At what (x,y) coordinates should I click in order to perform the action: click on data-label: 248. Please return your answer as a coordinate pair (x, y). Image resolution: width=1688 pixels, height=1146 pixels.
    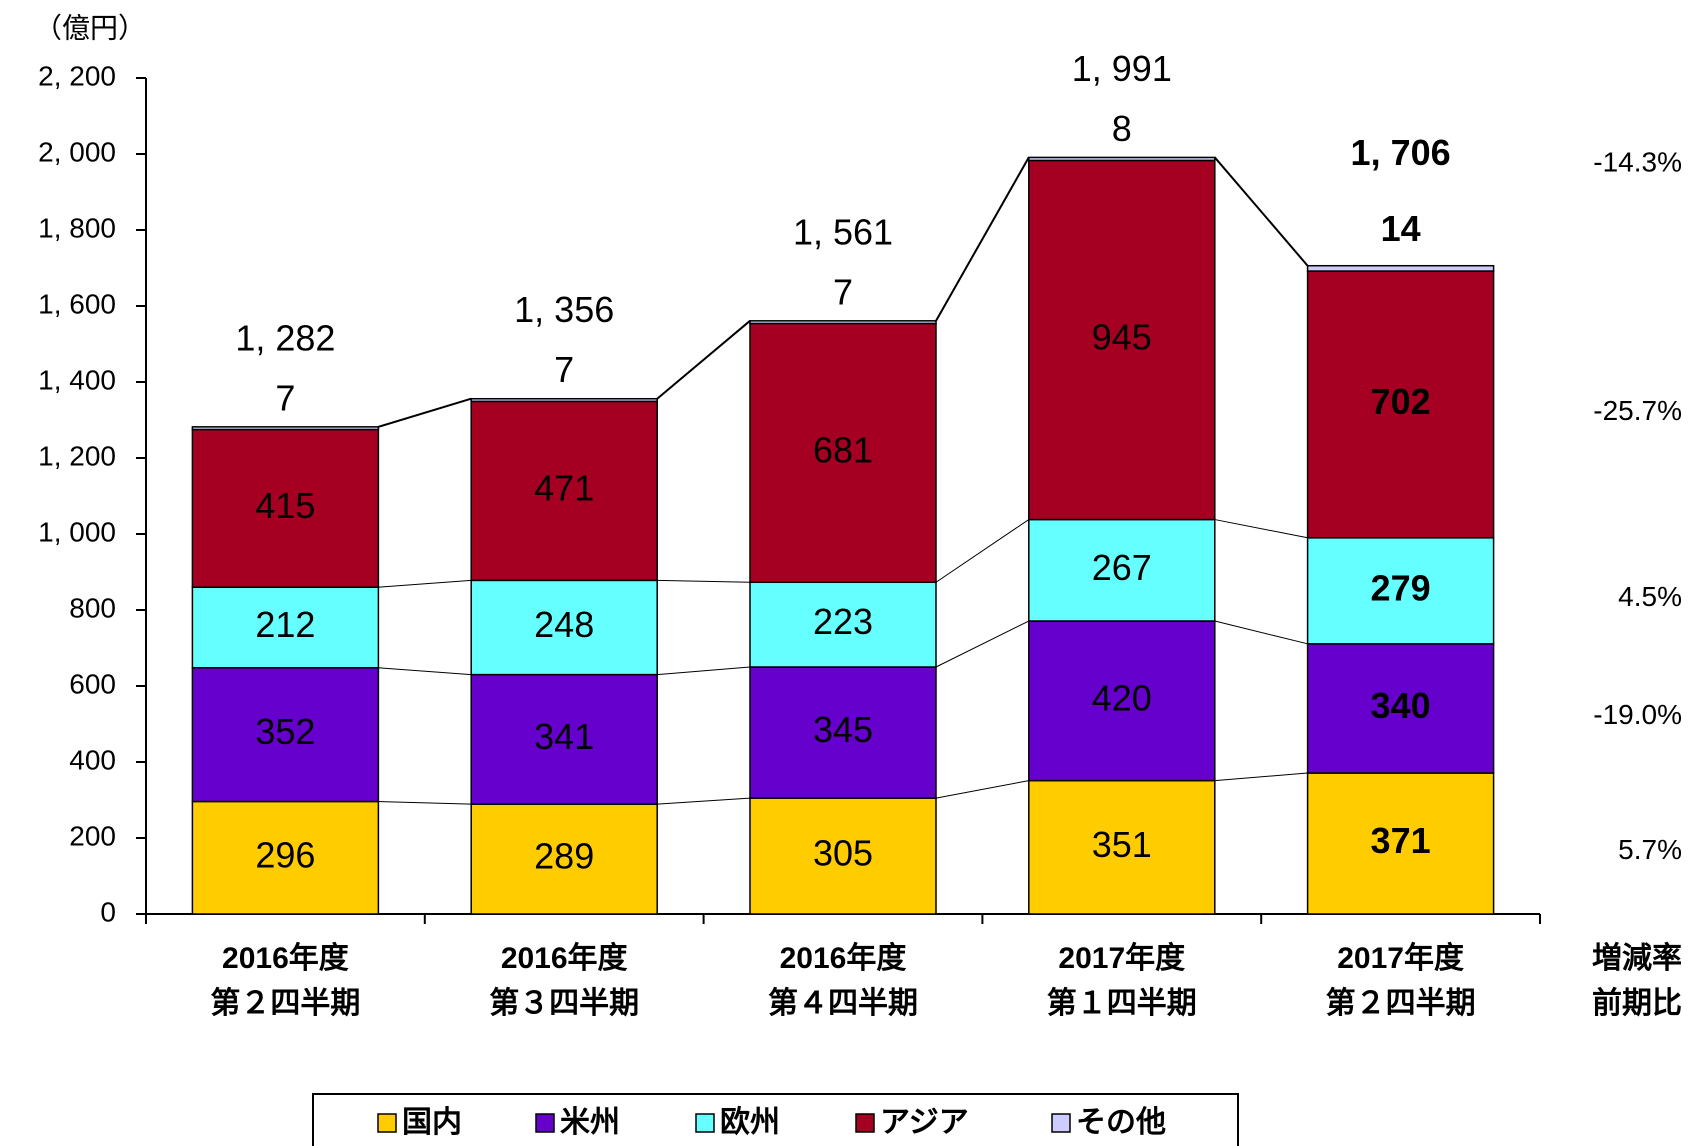
    Looking at the image, I should click on (564, 624).